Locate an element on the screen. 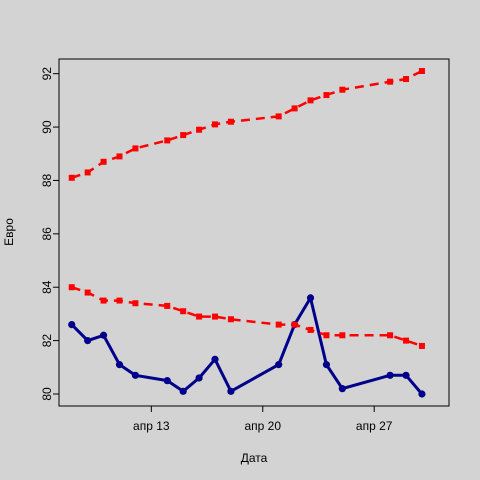 This screenshot has height=480, width=480. x-tick-label: апр 13 is located at coordinates (151, 426).